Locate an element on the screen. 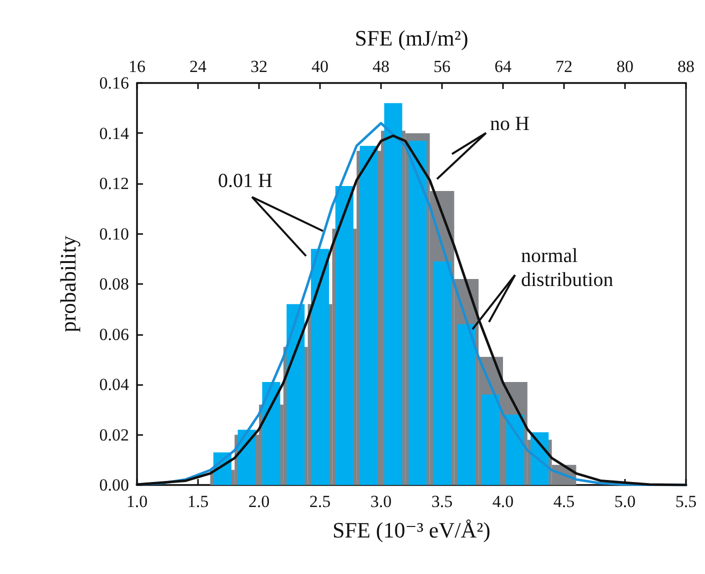  x-tick-label: 2.5 is located at coordinates (320, 501).